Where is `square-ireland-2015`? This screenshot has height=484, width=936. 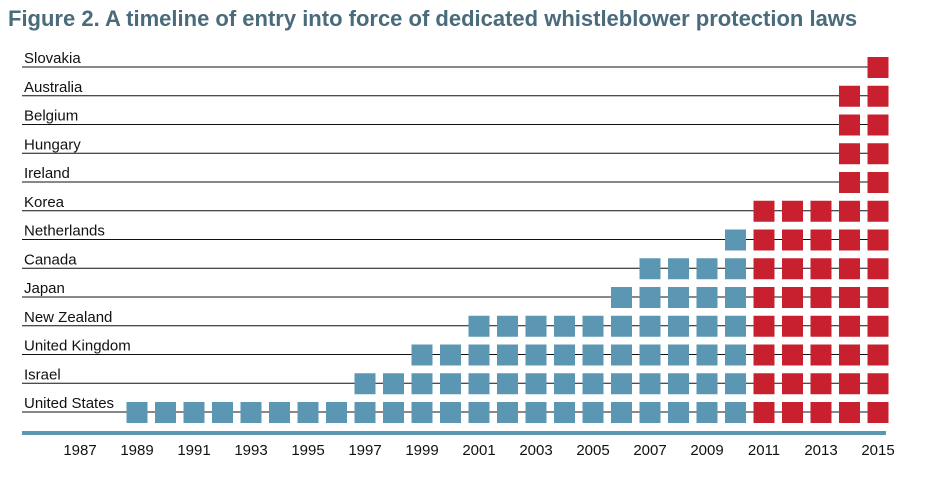 square-ireland-2015 is located at coordinates (878, 182).